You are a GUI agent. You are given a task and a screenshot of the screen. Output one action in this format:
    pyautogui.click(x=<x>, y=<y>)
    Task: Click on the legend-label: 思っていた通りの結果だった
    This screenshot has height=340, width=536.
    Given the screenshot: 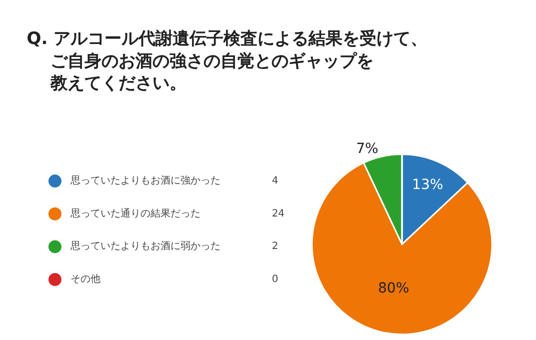 What is the action you would take?
    pyautogui.click(x=132, y=213)
    